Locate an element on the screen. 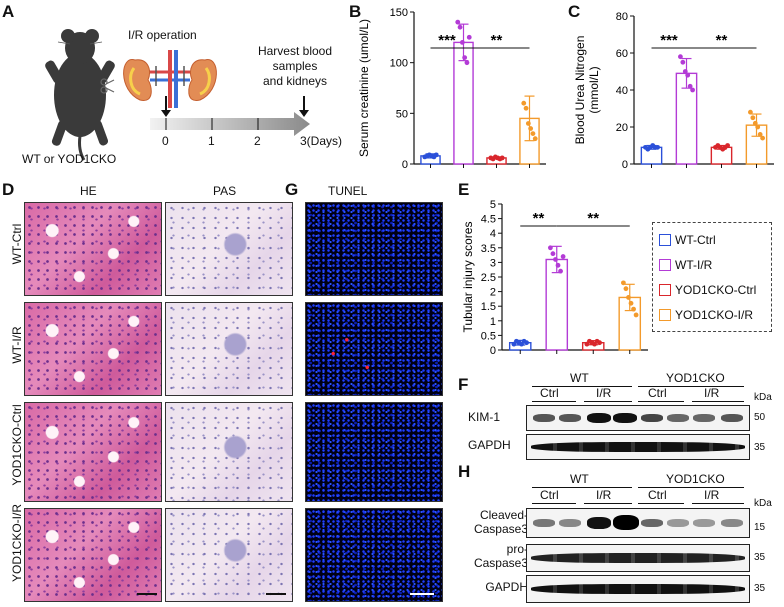 This screenshot has height=607, width=784. legend-swatch-cko-ir is located at coordinates (665, 315).